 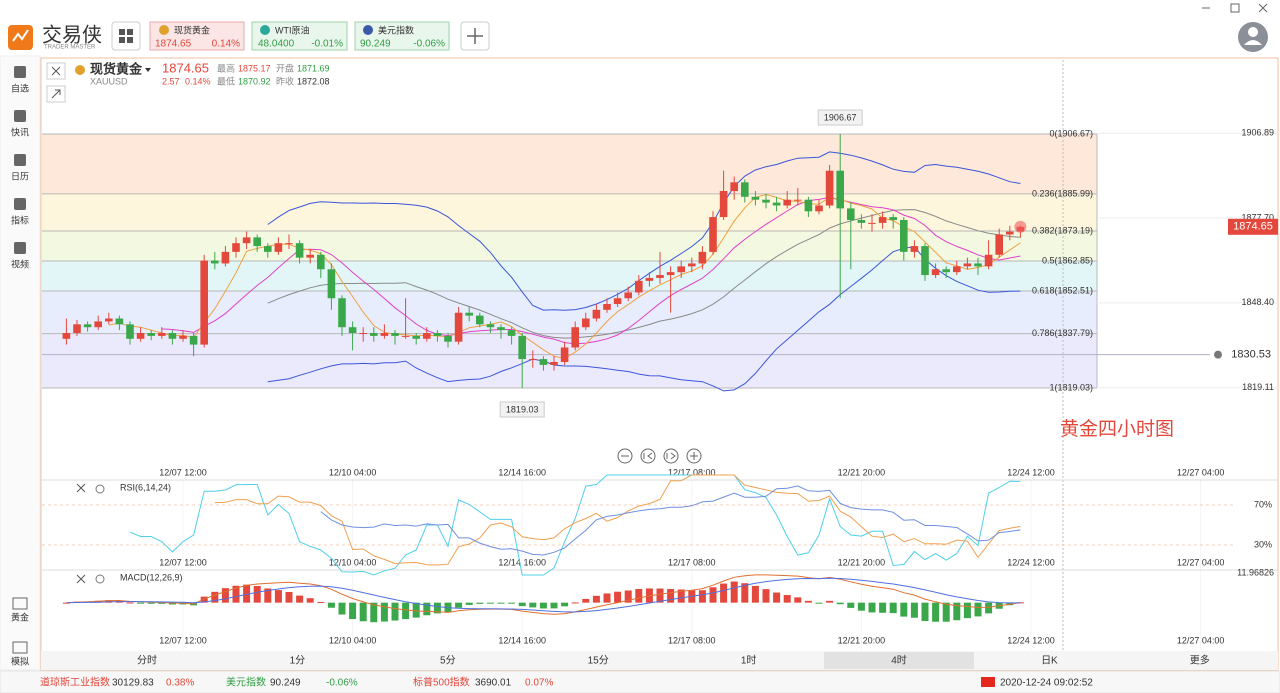 I want to click on timeframe: 5分, so click(x=448, y=661).